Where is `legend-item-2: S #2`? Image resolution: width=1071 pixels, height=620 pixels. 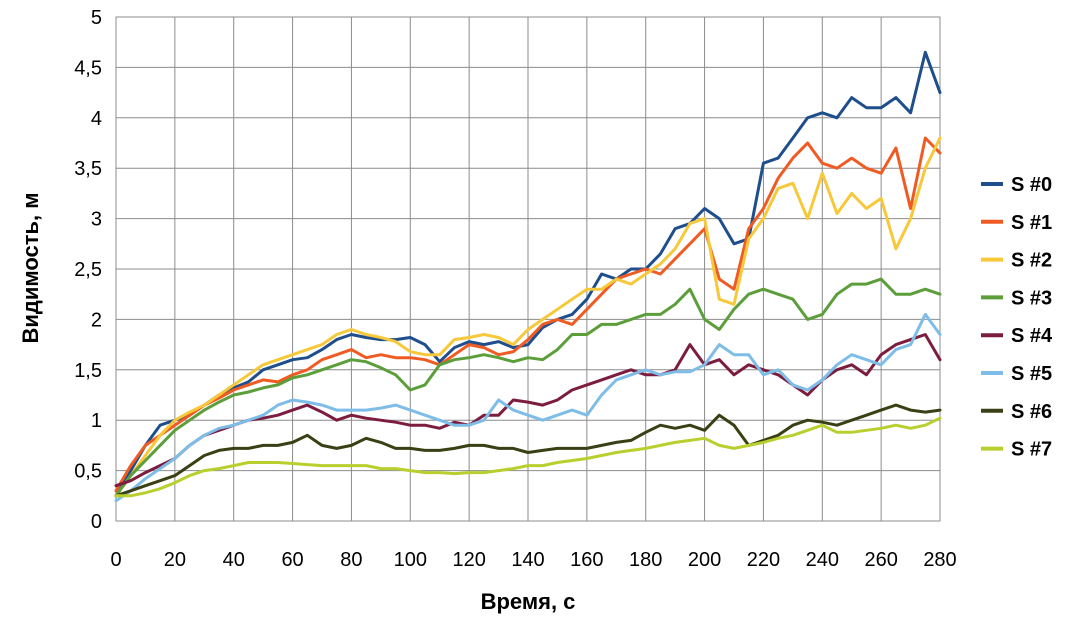 legend-item-2: S #2 is located at coordinates (1016, 261).